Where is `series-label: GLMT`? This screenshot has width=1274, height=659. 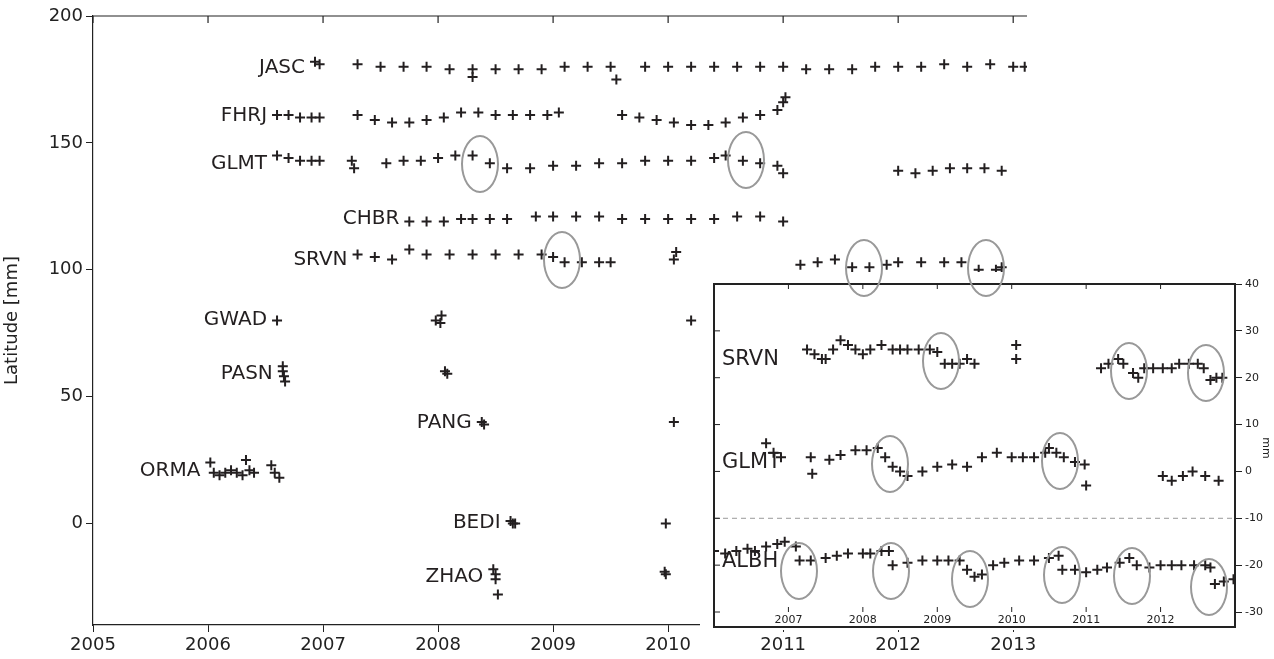
series-label: GLMT is located at coordinates (239, 161).